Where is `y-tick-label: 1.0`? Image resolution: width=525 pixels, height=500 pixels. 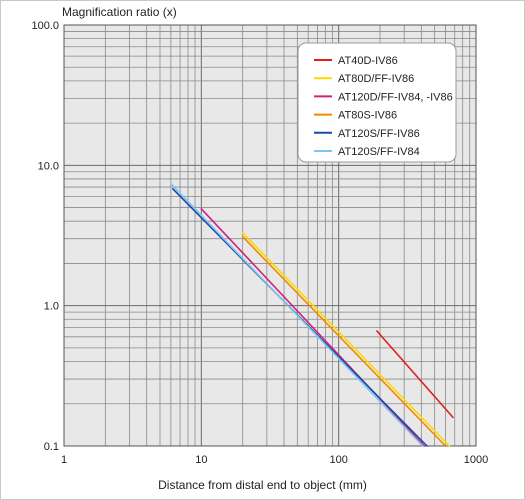
y-tick-label: 1.0 is located at coordinates (51, 307).